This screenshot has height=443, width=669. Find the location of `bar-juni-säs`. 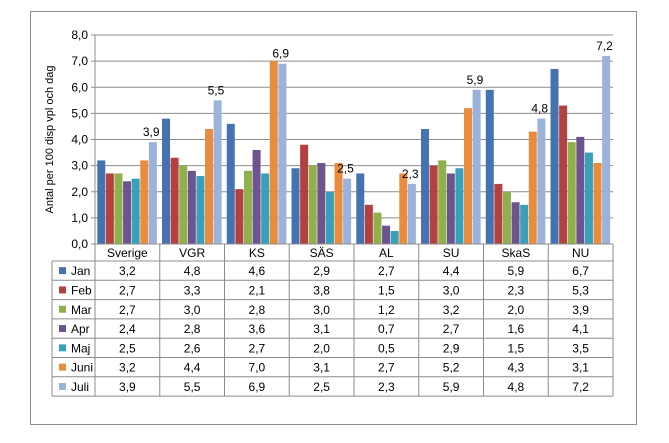

bar-juni-säs is located at coordinates (338, 203).